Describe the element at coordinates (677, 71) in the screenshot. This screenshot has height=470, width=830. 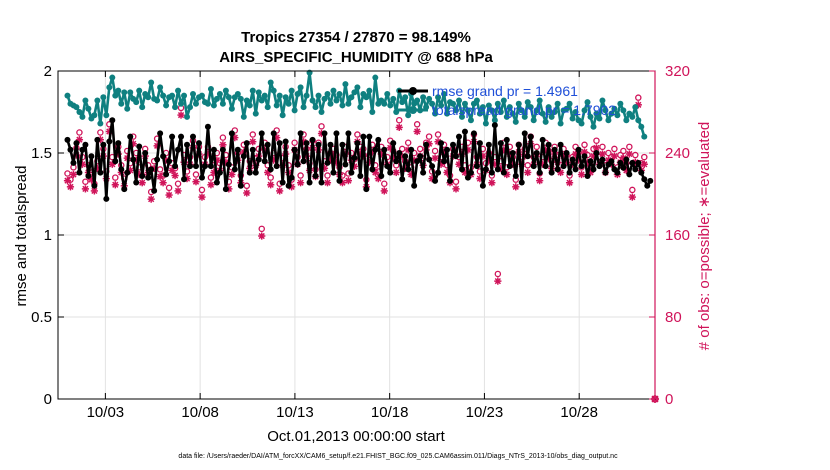
I see `right-y-tick-label-4: 320` at that location.